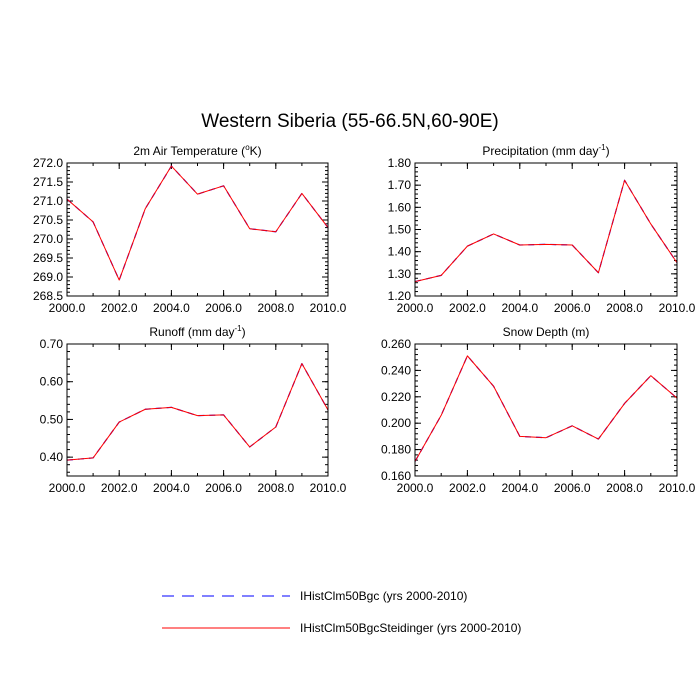  I want to click on y-tick-label: 1.80, so click(400, 163).